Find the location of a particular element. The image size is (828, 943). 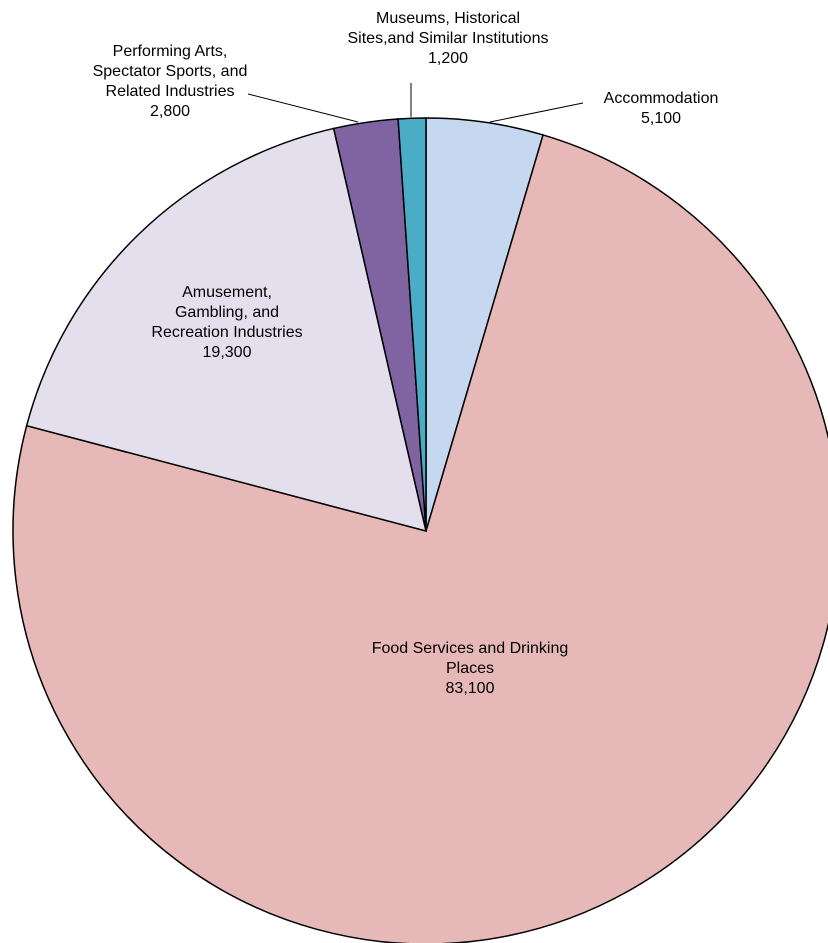

slice-label-line: Sites,and Similar Institutions is located at coordinates (448, 38).